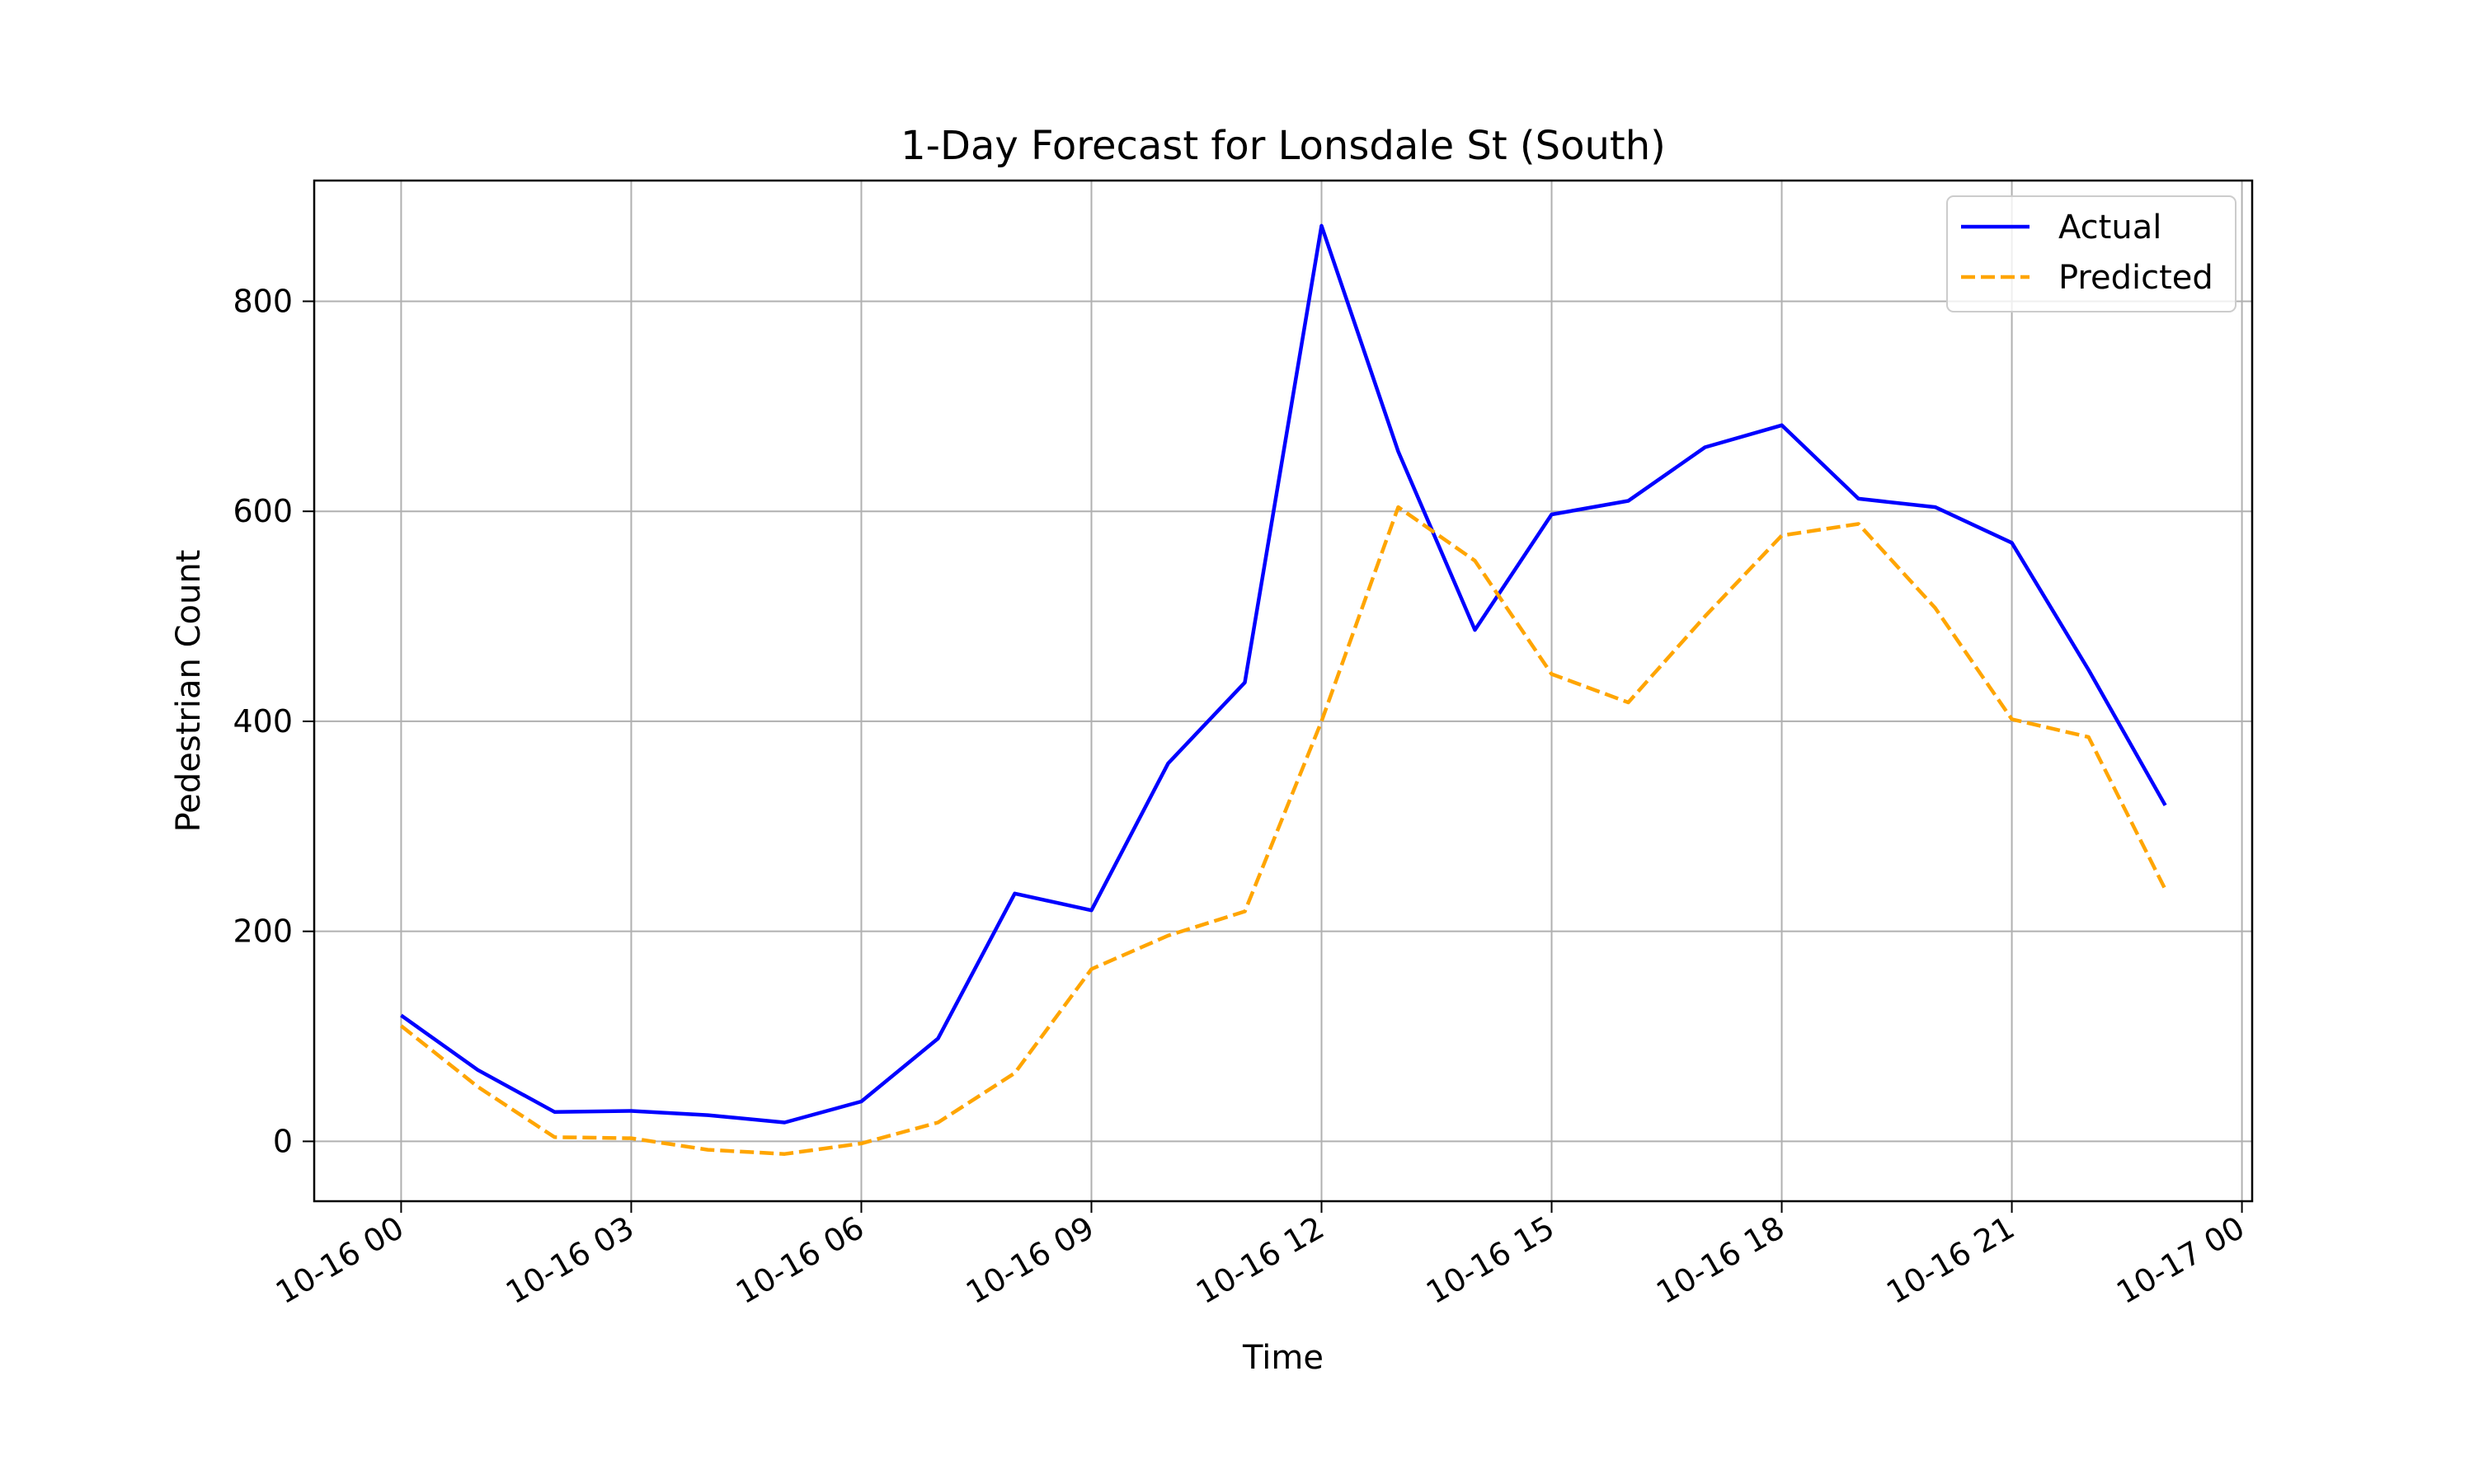 This screenshot has height=1484, width=2474. What do you see at coordinates (2135, 278) in the screenshot?
I see `legend-label-predicted: Predicted` at bounding box center [2135, 278].